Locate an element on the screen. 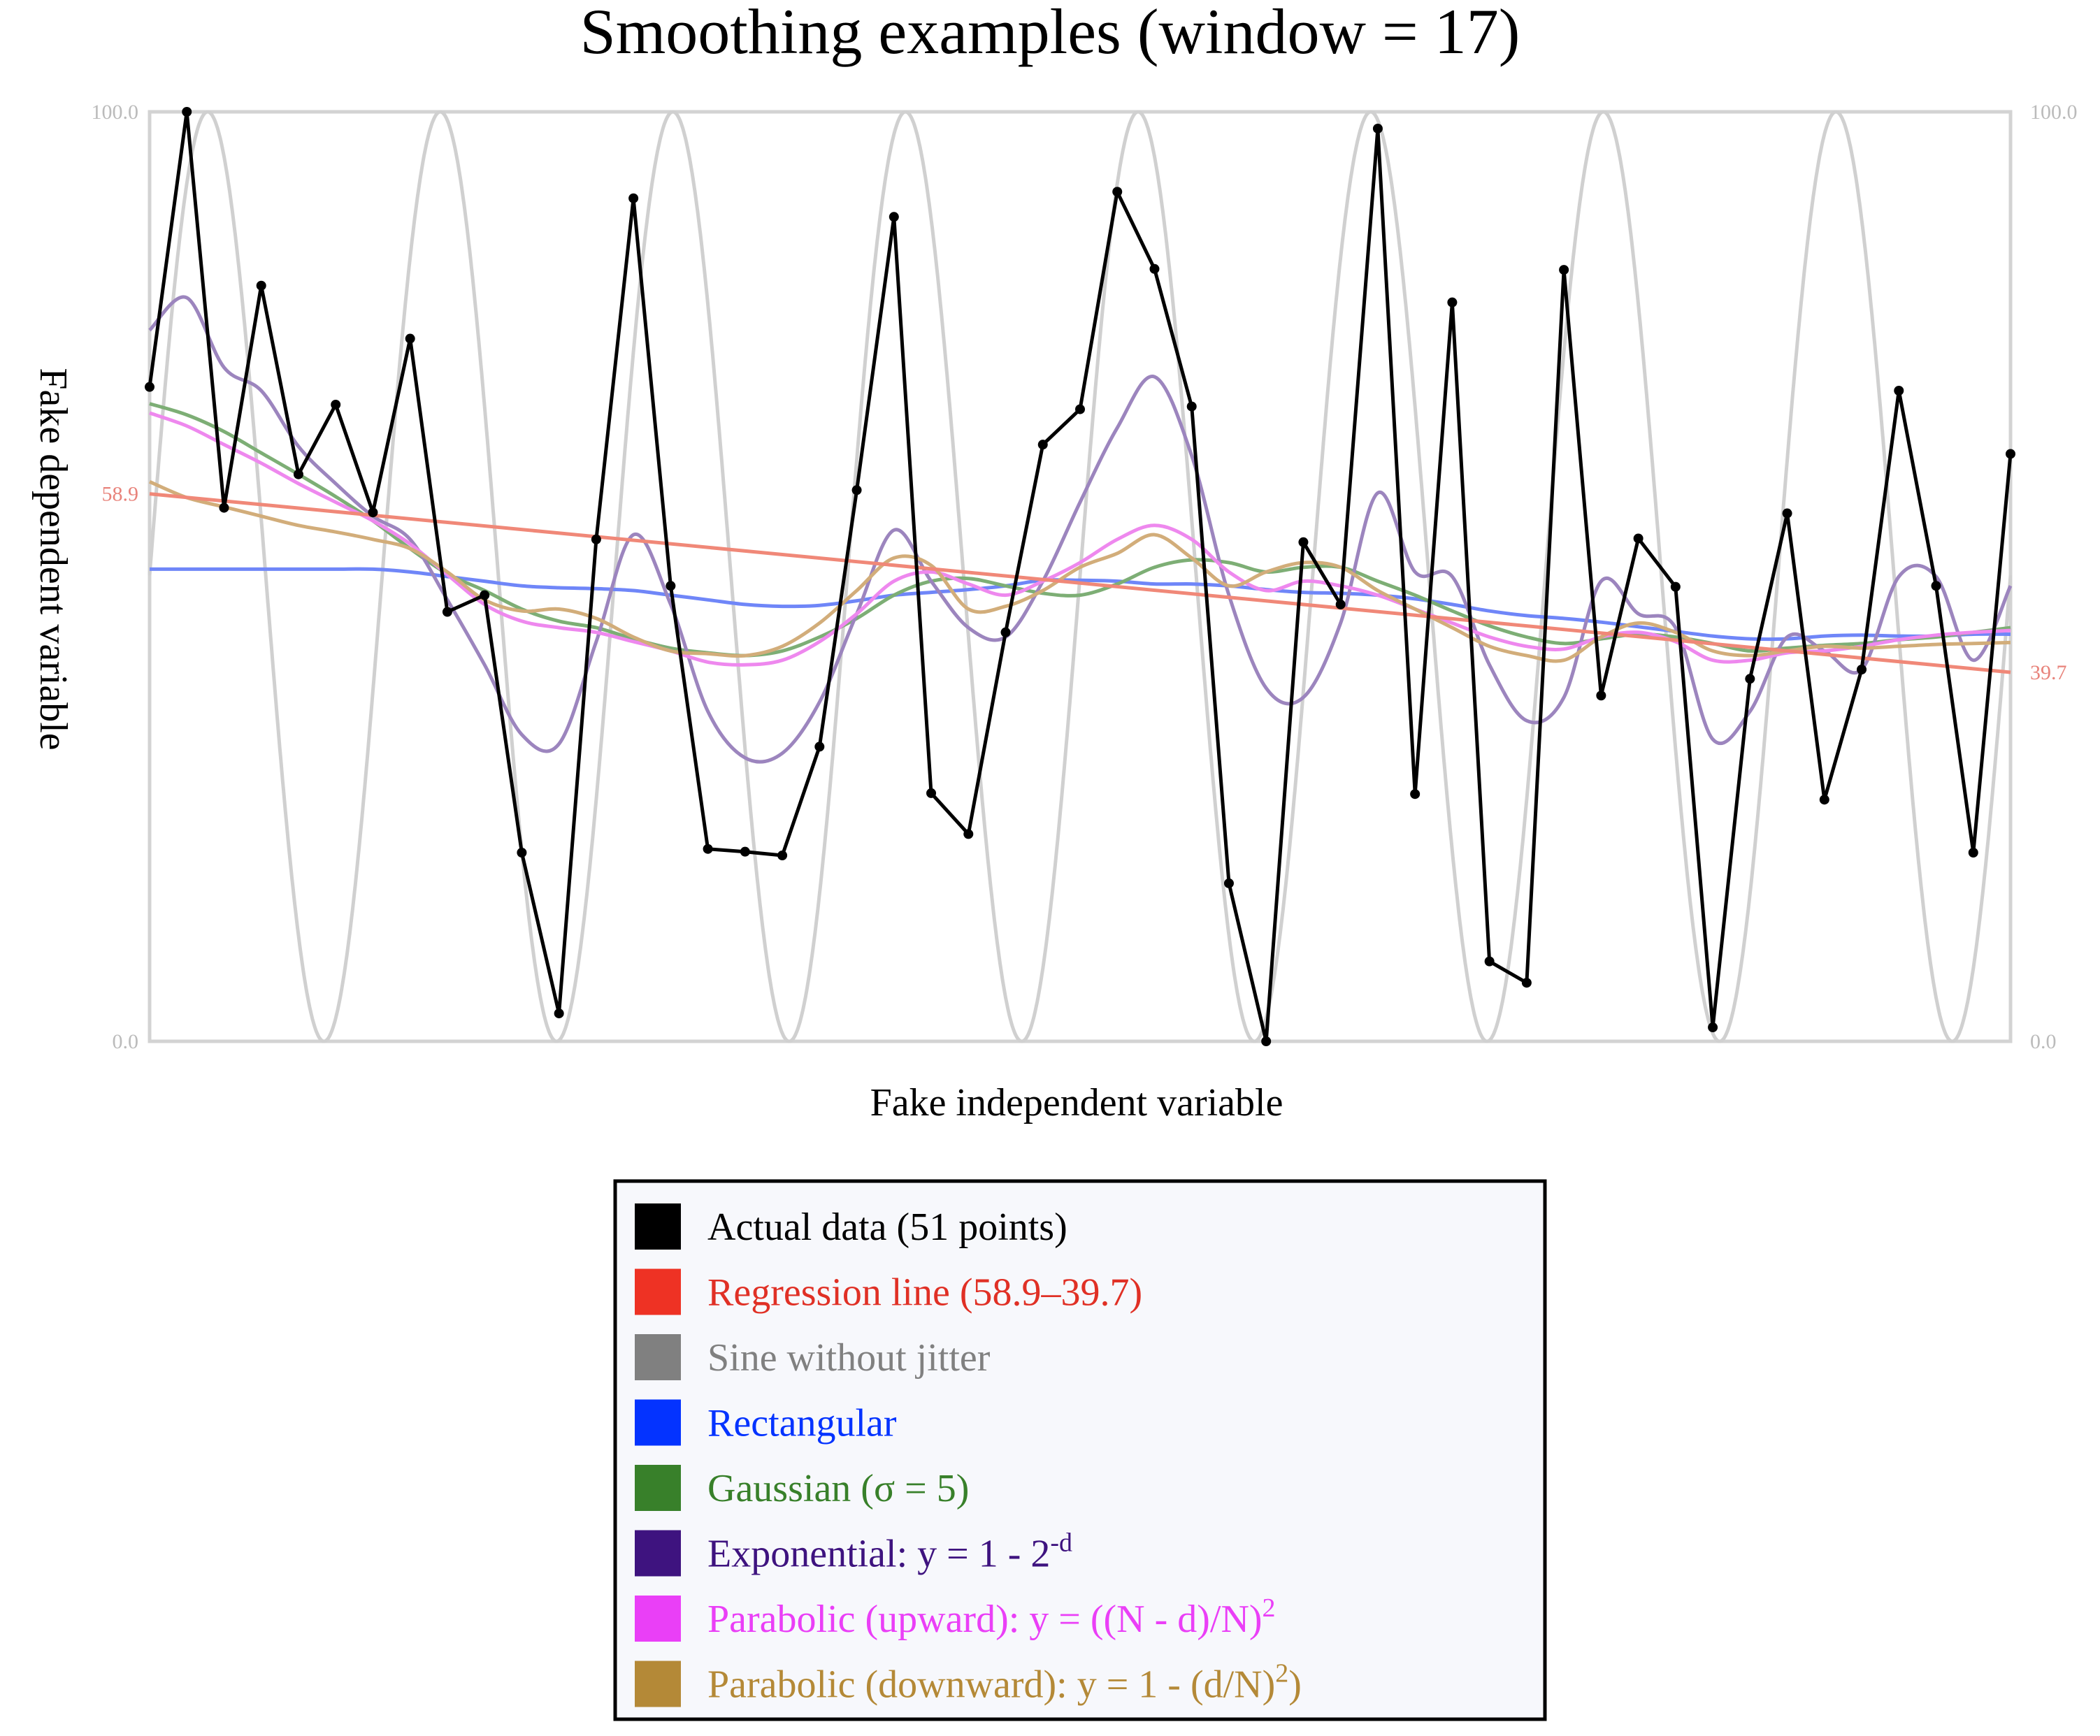 The image size is (2100, 1736). series-regression-line is located at coordinates (1080, 583).